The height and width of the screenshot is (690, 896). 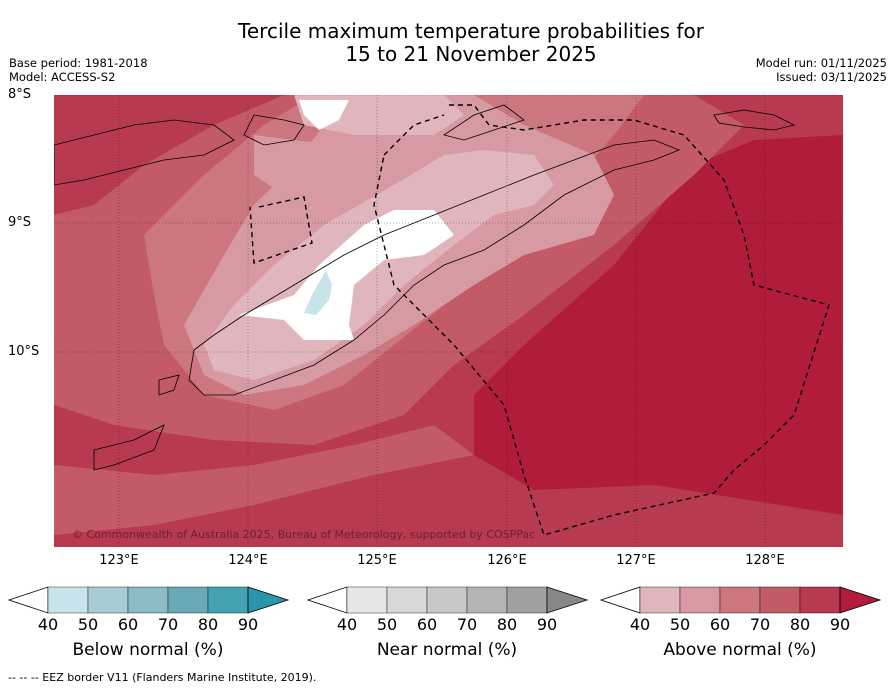 I want to click on meta-right: Model run: 01/11/2025 Issued: 03/11/2025, so click(x=821, y=70).